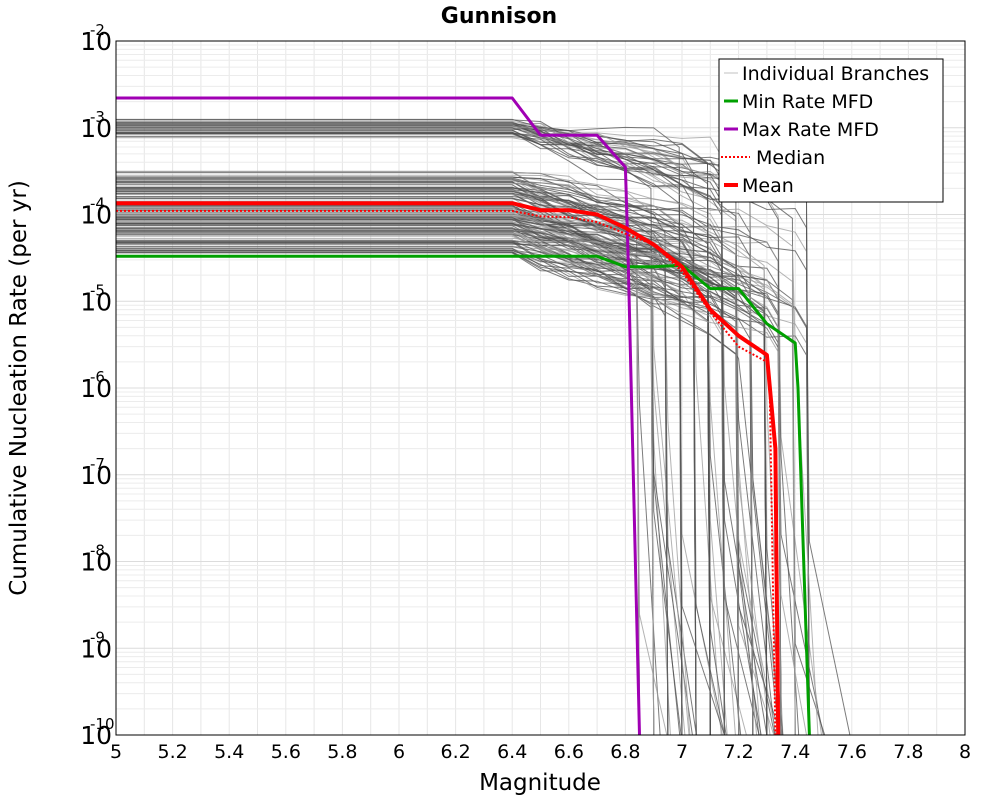 This screenshot has height=800, width=1000. Describe the element at coordinates (97, 30) in the screenshot. I see `y-tick-label-exponent: -2` at that location.